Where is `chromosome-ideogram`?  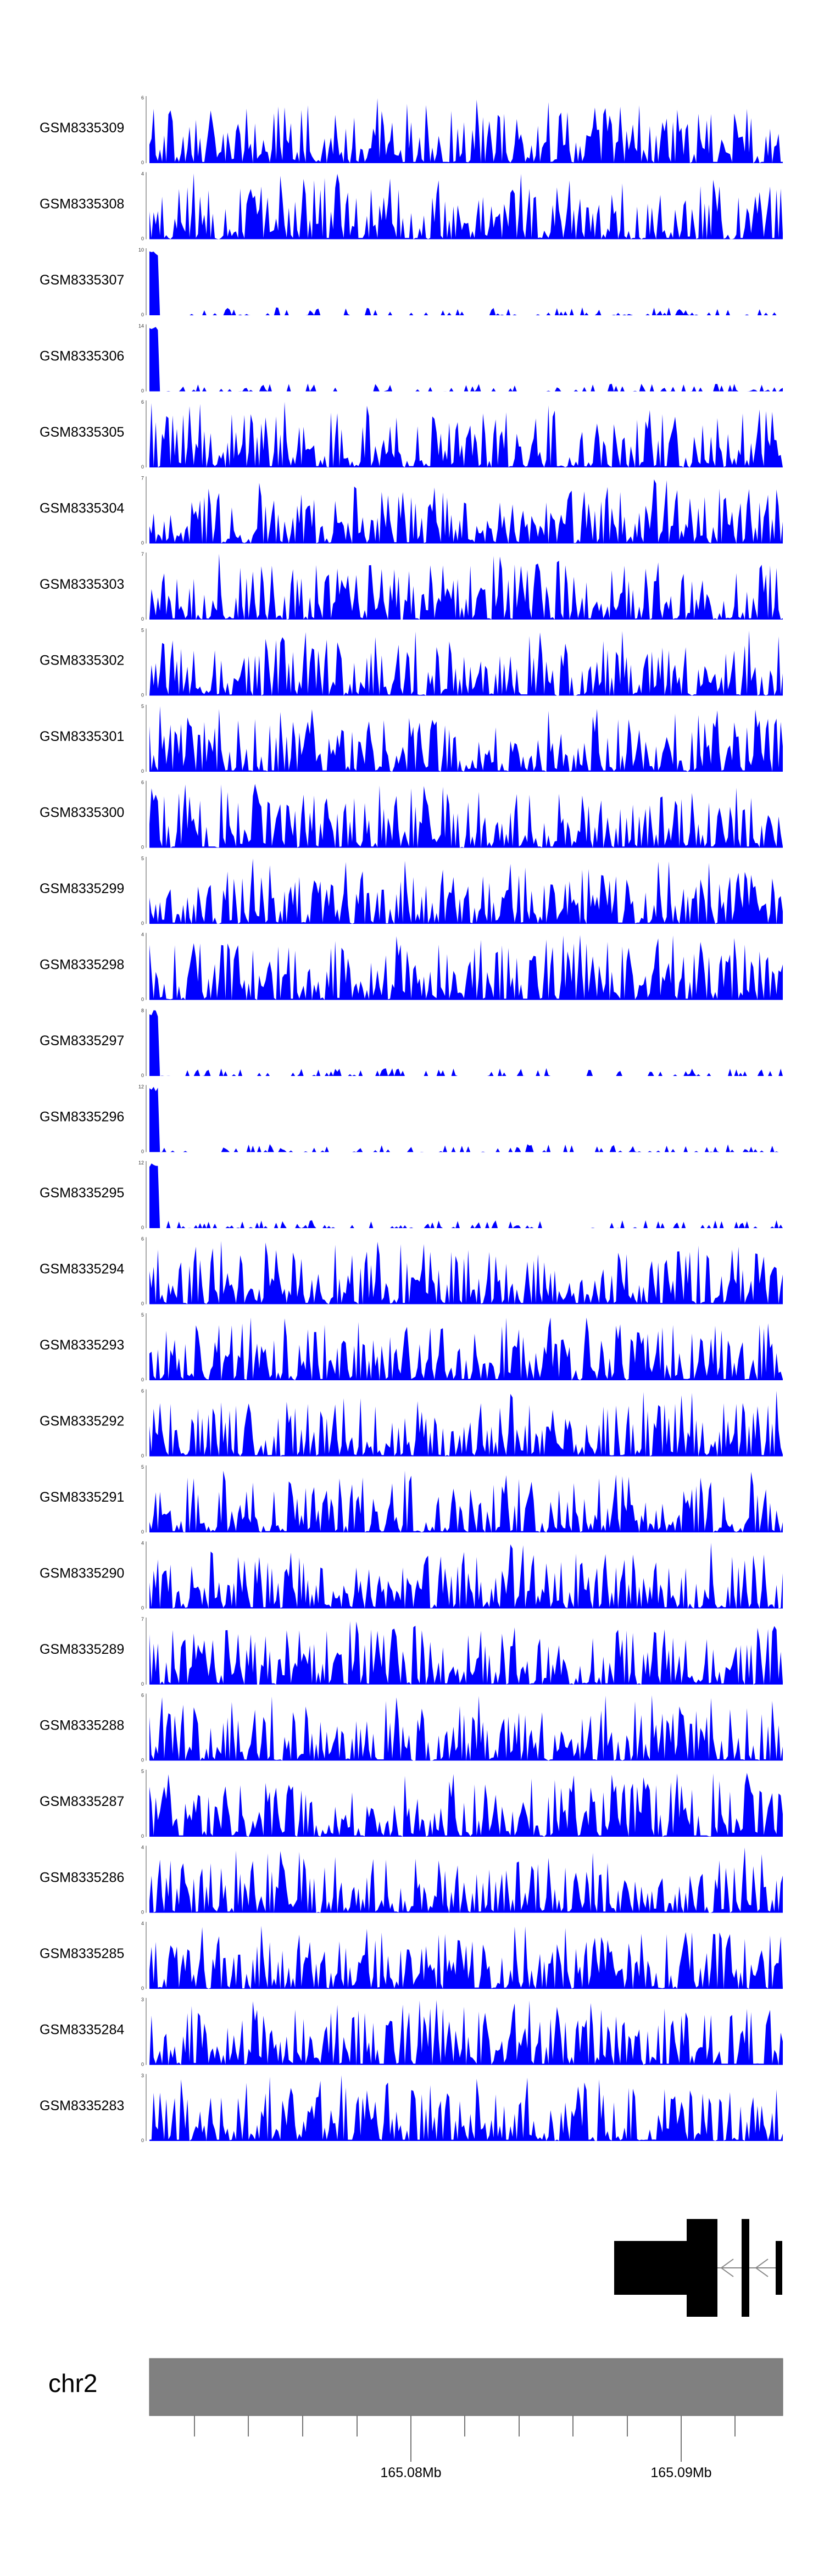
chromosome-ideogram is located at coordinates (466, 2387).